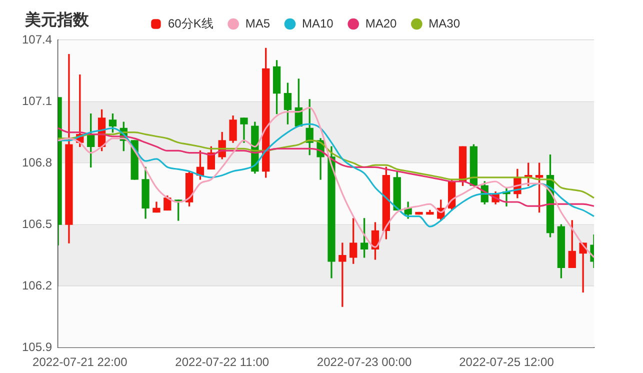  Describe the element at coordinates (37, 101) in the screenshot. I see `y-tick-label: 107.1` at that location.